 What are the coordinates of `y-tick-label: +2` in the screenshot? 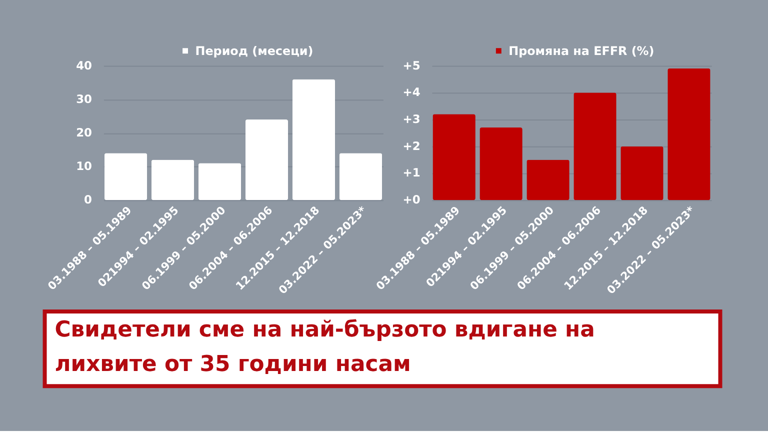 It's located at (411, 145).